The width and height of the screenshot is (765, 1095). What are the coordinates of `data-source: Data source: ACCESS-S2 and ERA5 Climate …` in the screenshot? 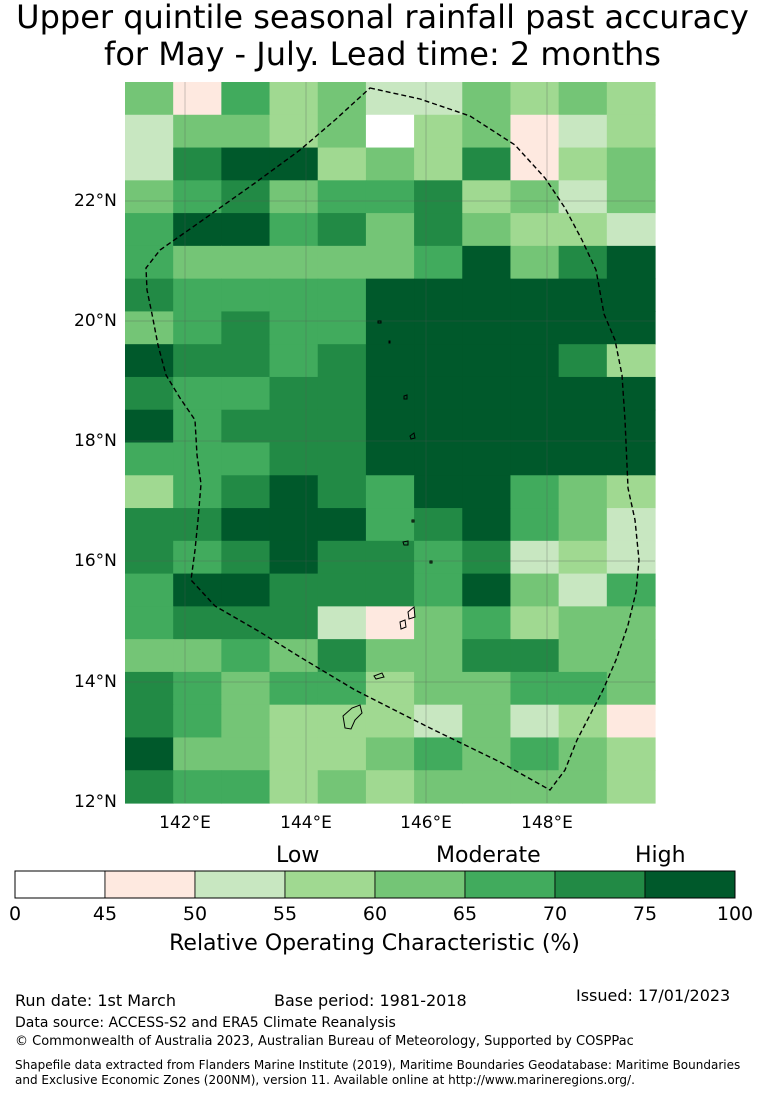 It's located at (205, 1023).